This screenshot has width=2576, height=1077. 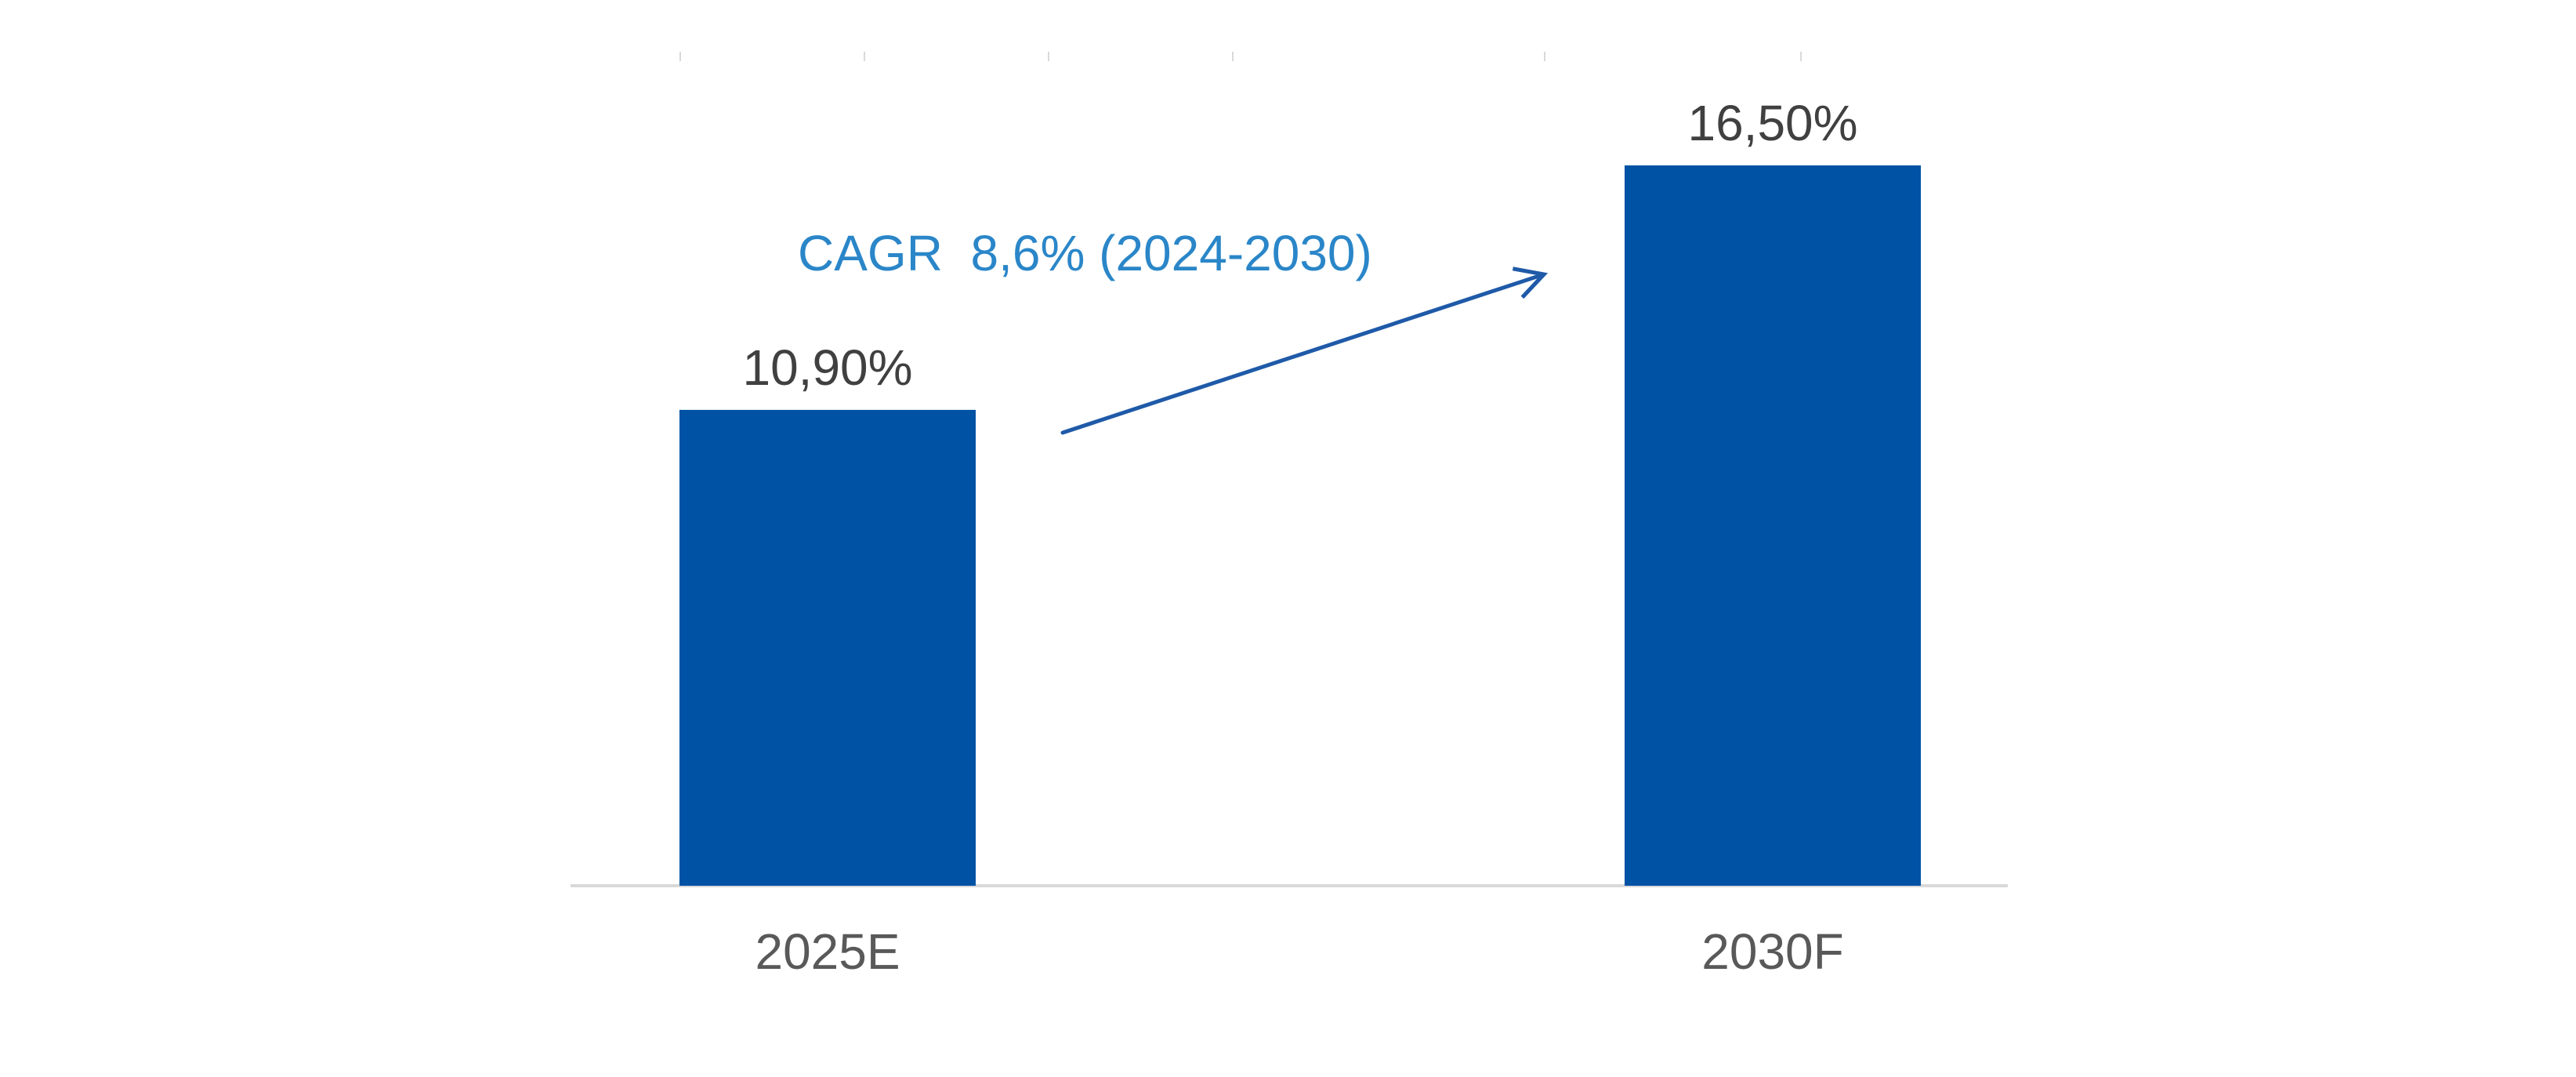 What do you see at coordinates (1772, 952) in the screenshot?
I see `category-label: 2030F` at bounding box center [1772, 952].